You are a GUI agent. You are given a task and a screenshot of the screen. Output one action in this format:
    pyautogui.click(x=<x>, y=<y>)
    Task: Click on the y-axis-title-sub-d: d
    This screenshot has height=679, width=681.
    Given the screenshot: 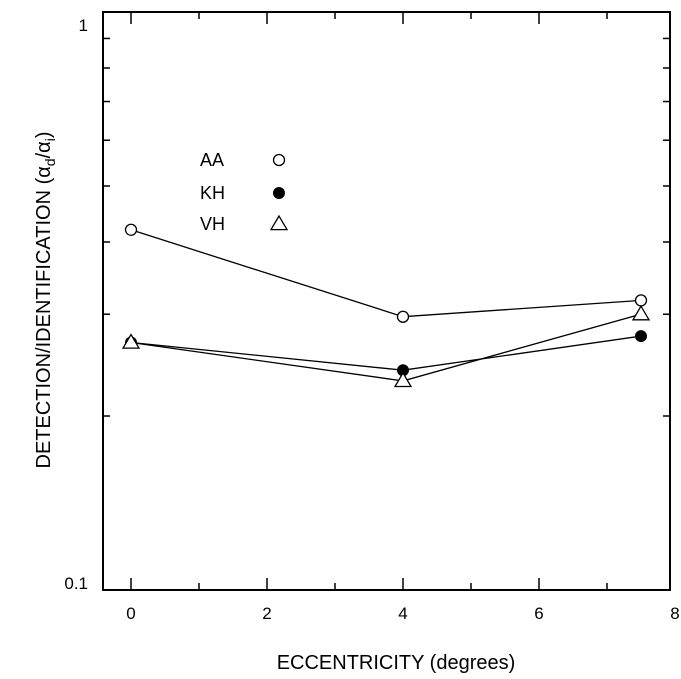 What is the action you would take?
    pyautogui.click(x=50, y=162)
    